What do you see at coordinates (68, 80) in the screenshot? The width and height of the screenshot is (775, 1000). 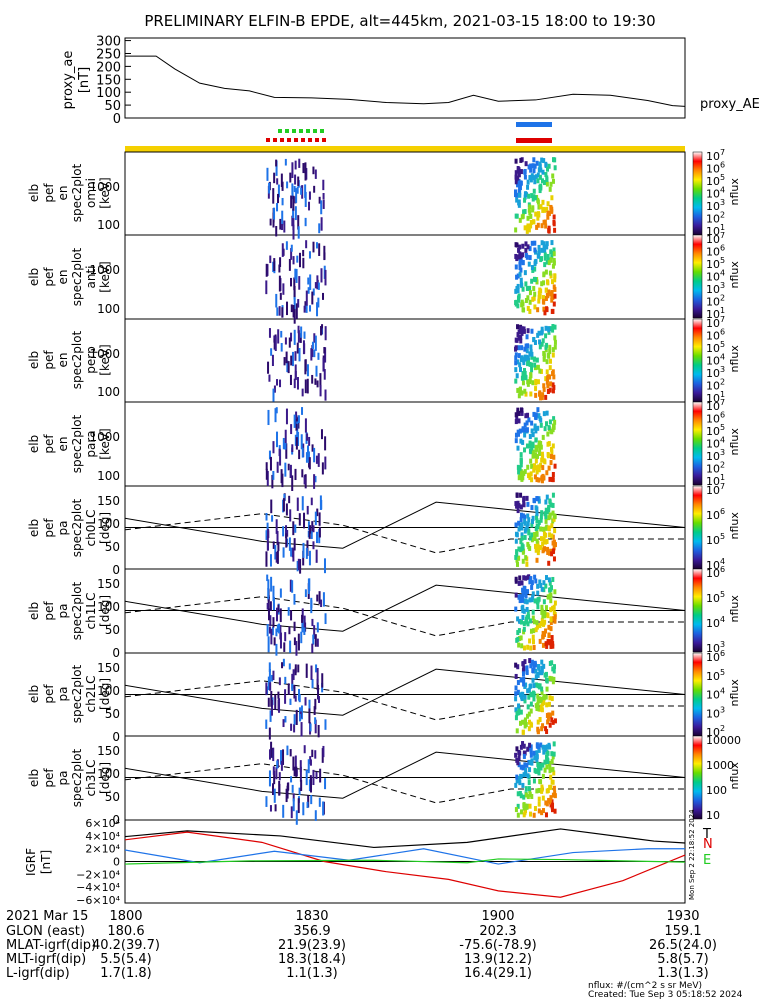 I see `ae-ylabel-1: proxy_ae` at bounding box center [68, 80].